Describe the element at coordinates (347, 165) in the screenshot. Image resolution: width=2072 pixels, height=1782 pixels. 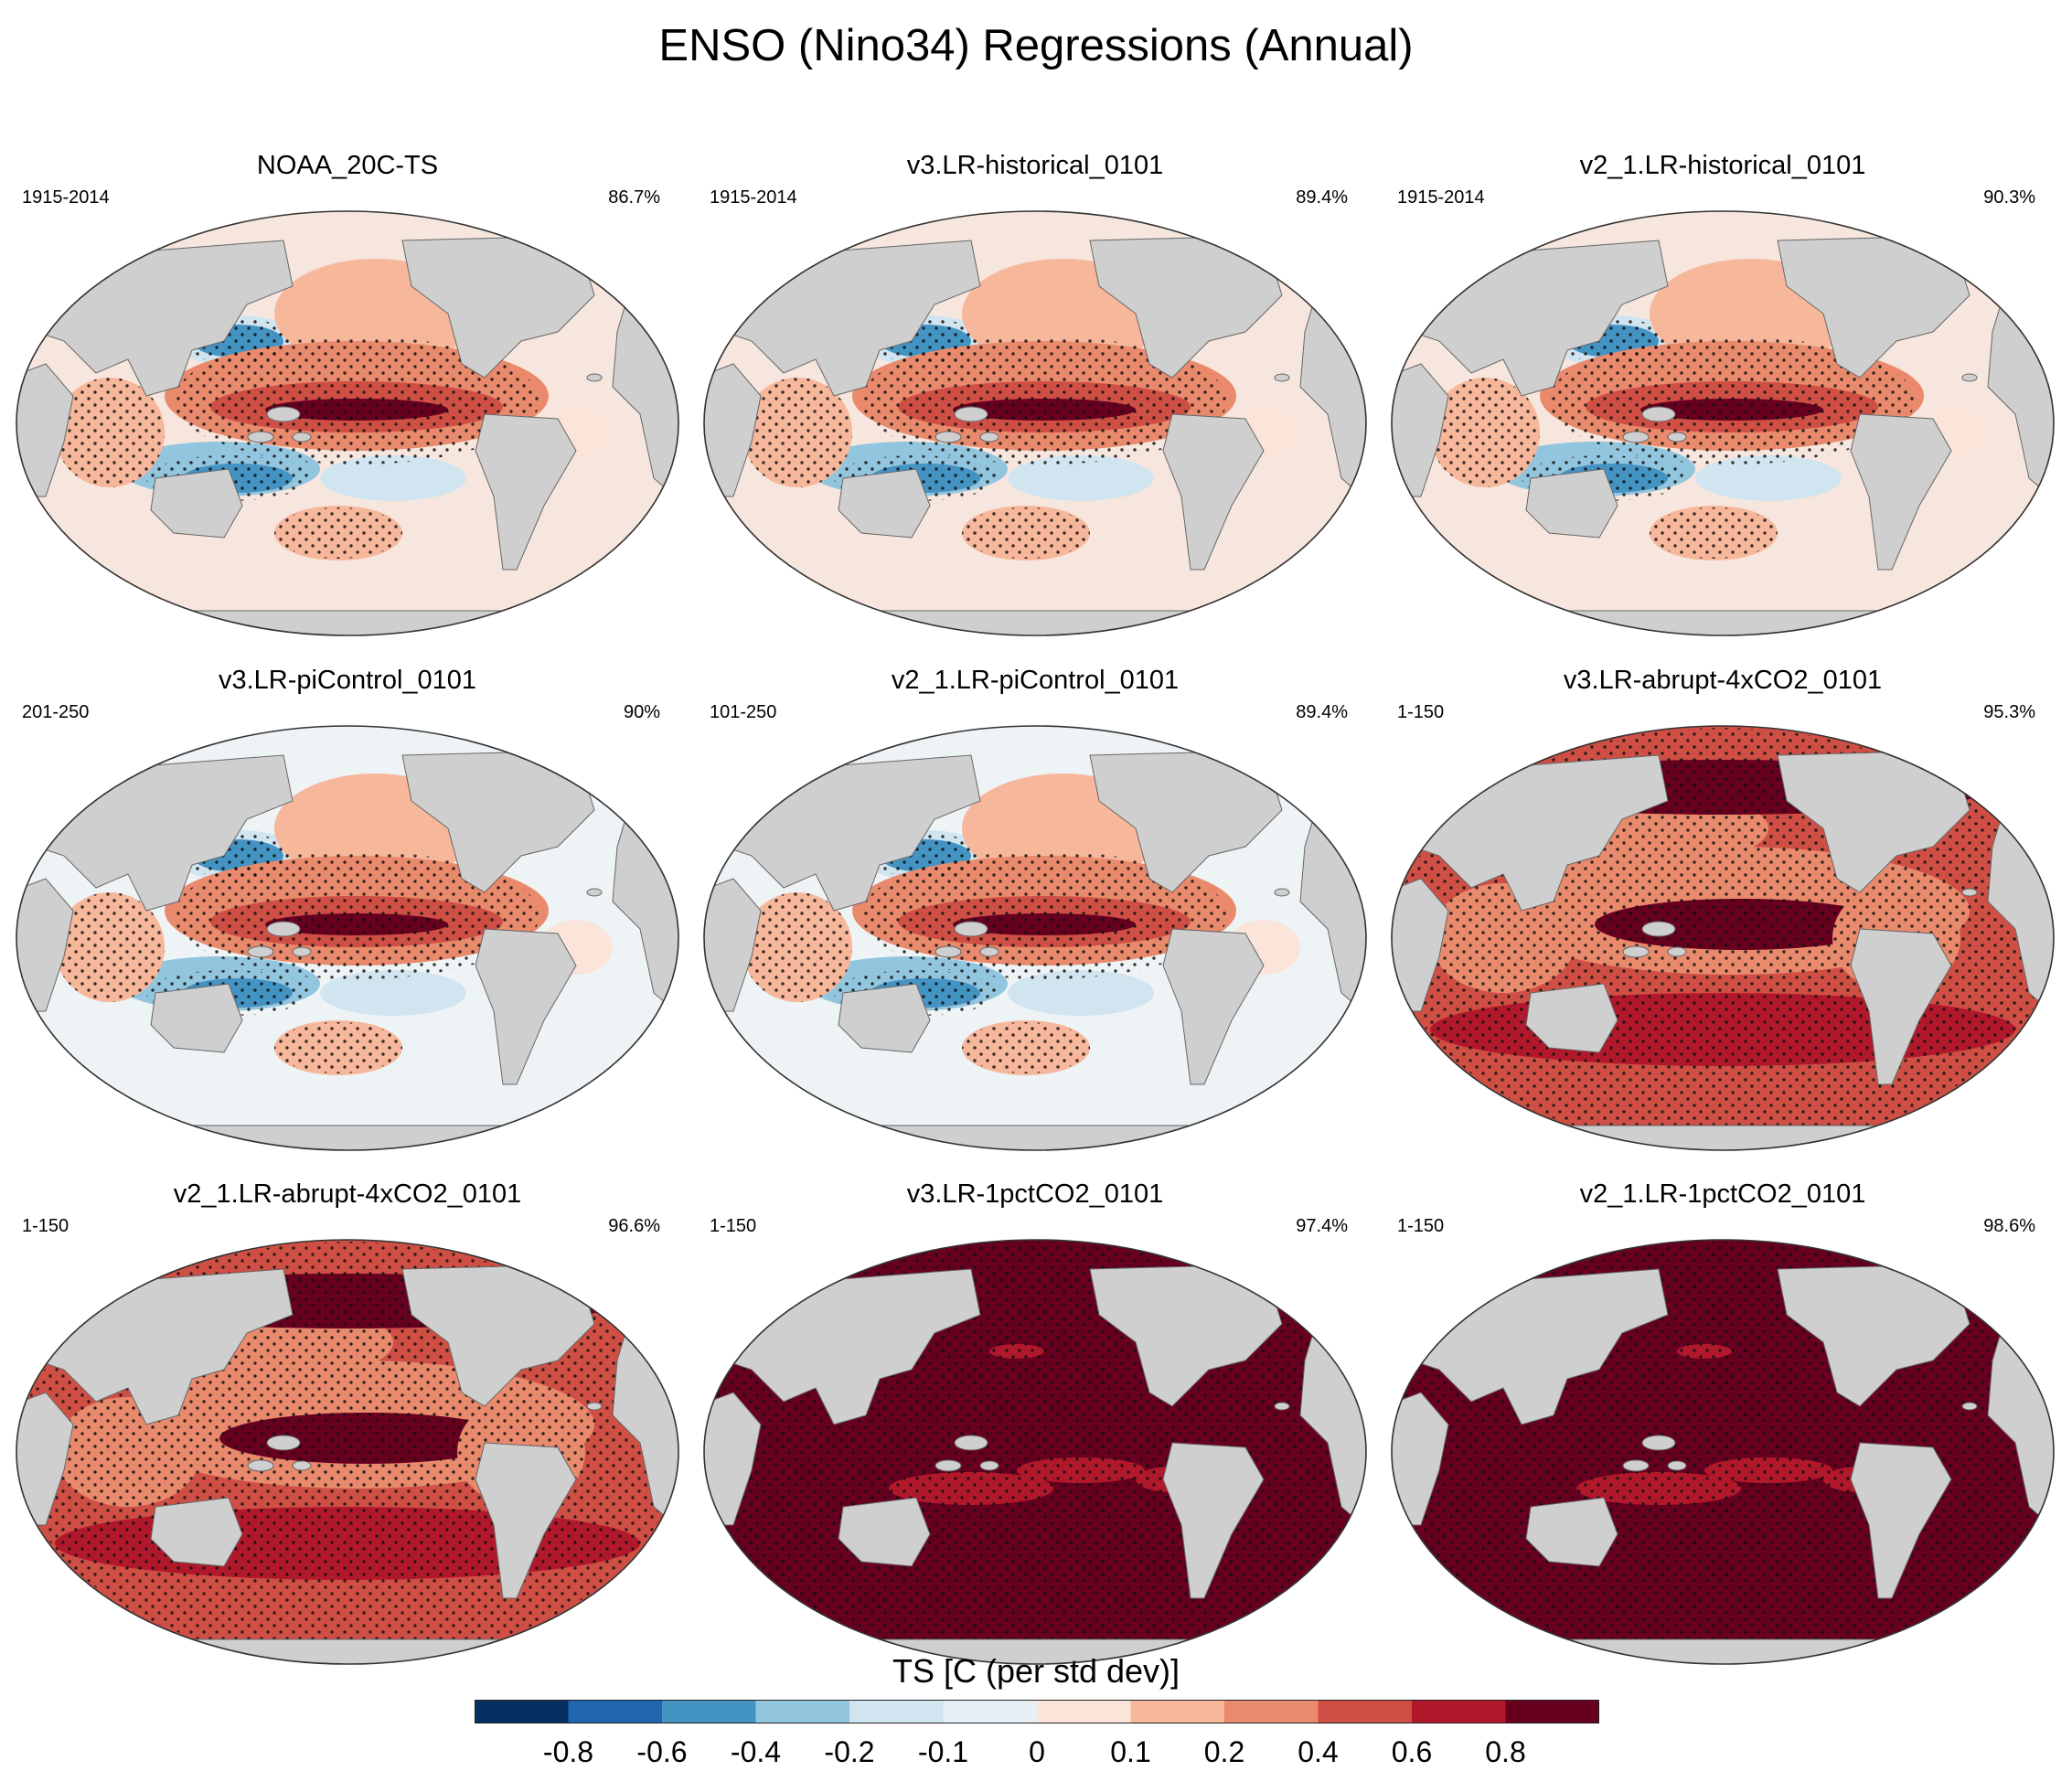
I see `panel-title: NOAA_20C-TS` at that location.